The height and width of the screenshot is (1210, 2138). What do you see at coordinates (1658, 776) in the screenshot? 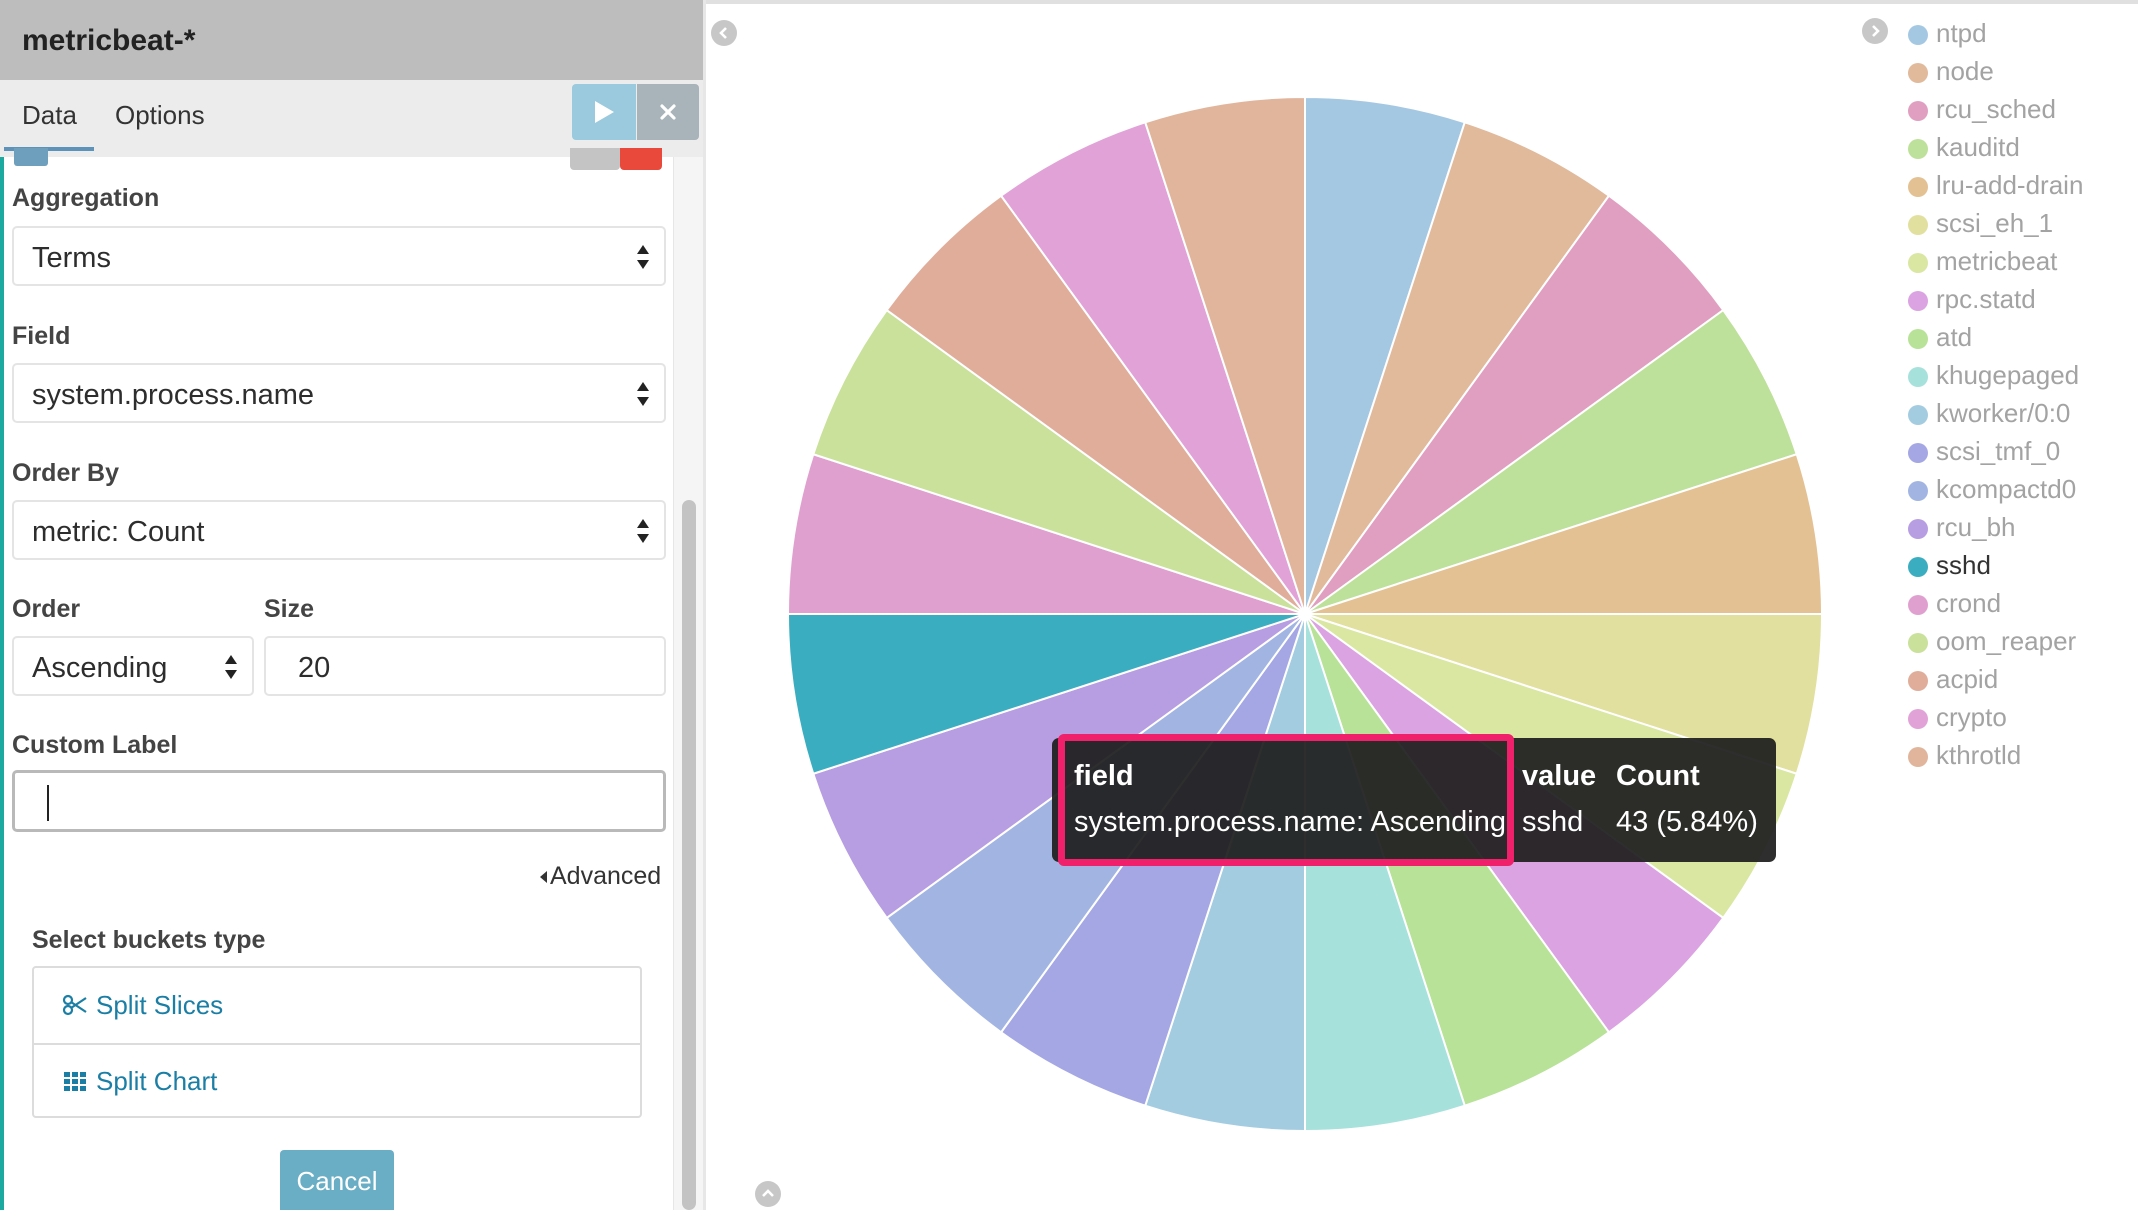
I see `tooltip-count-header: Count` at bounding box center [1658, 776].